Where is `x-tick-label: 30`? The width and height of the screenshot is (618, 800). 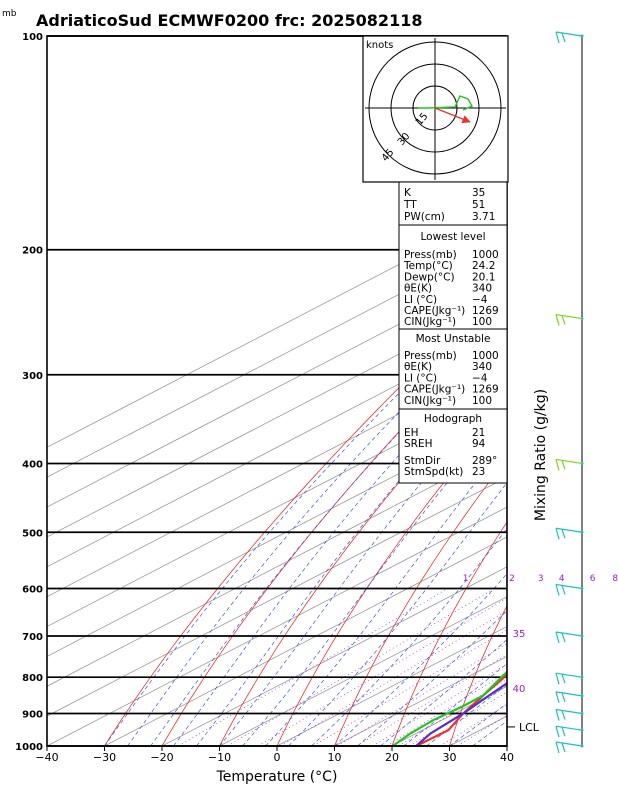 x-tick-label: 30 is located at coordinates (450, 757).